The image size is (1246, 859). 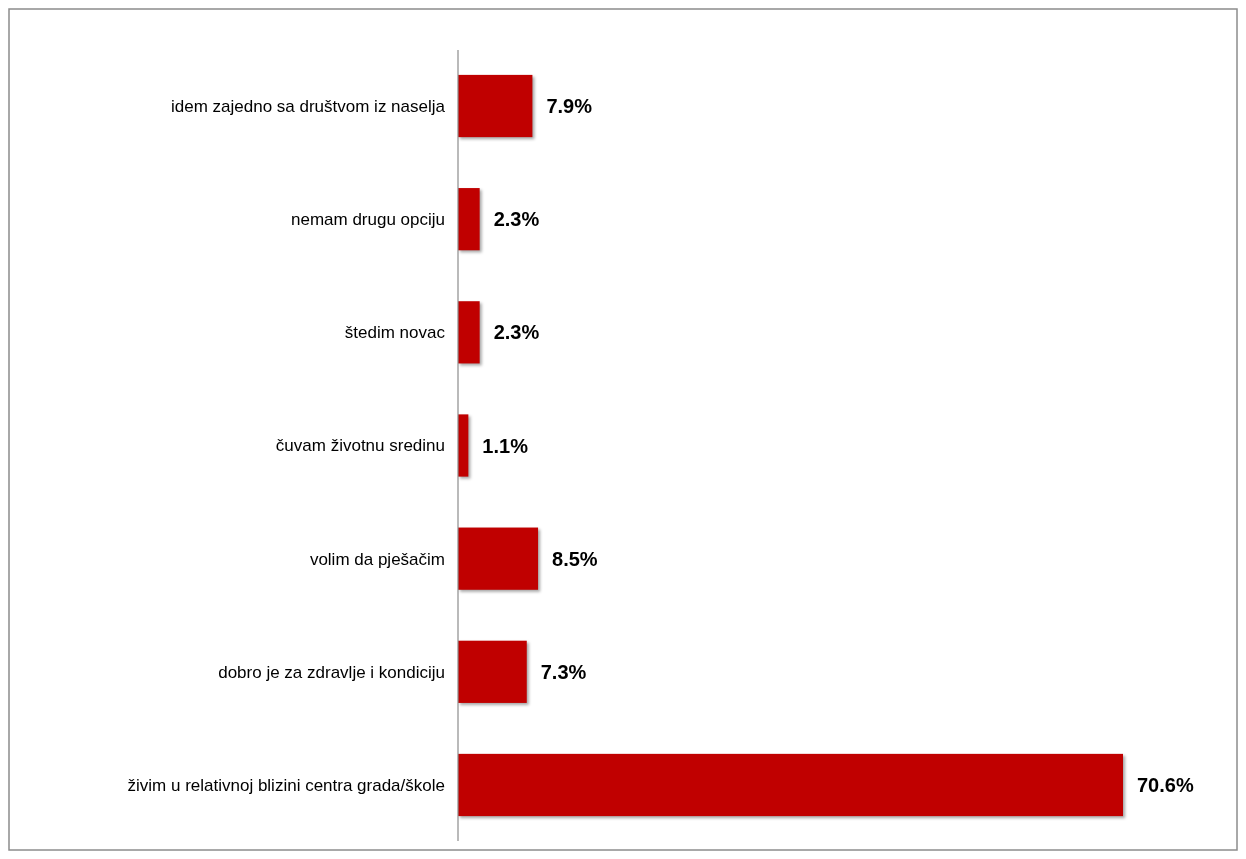 I want to click on y-tick-label: živim u relativnoj blizini centra grada/škole, so click(x=286, y=785).